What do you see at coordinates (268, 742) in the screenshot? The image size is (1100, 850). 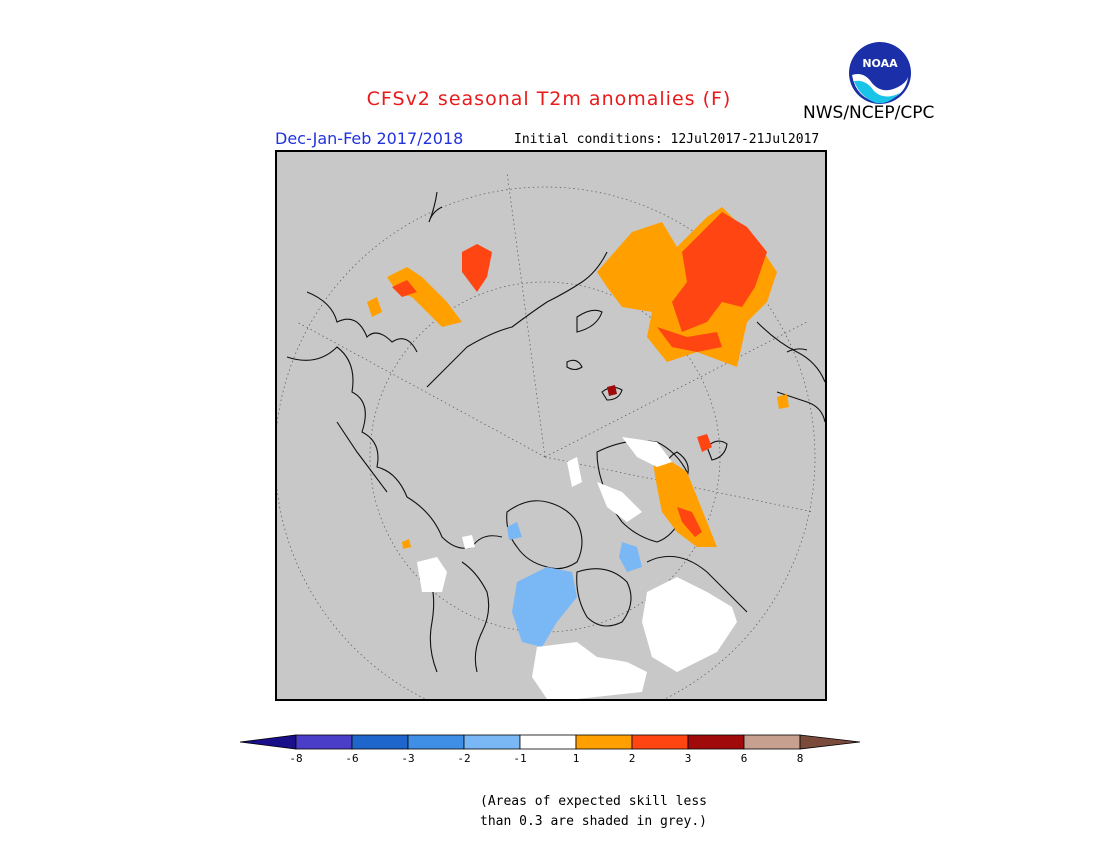 I see `colorbar-cap-low` at bounding box center [268, 742].